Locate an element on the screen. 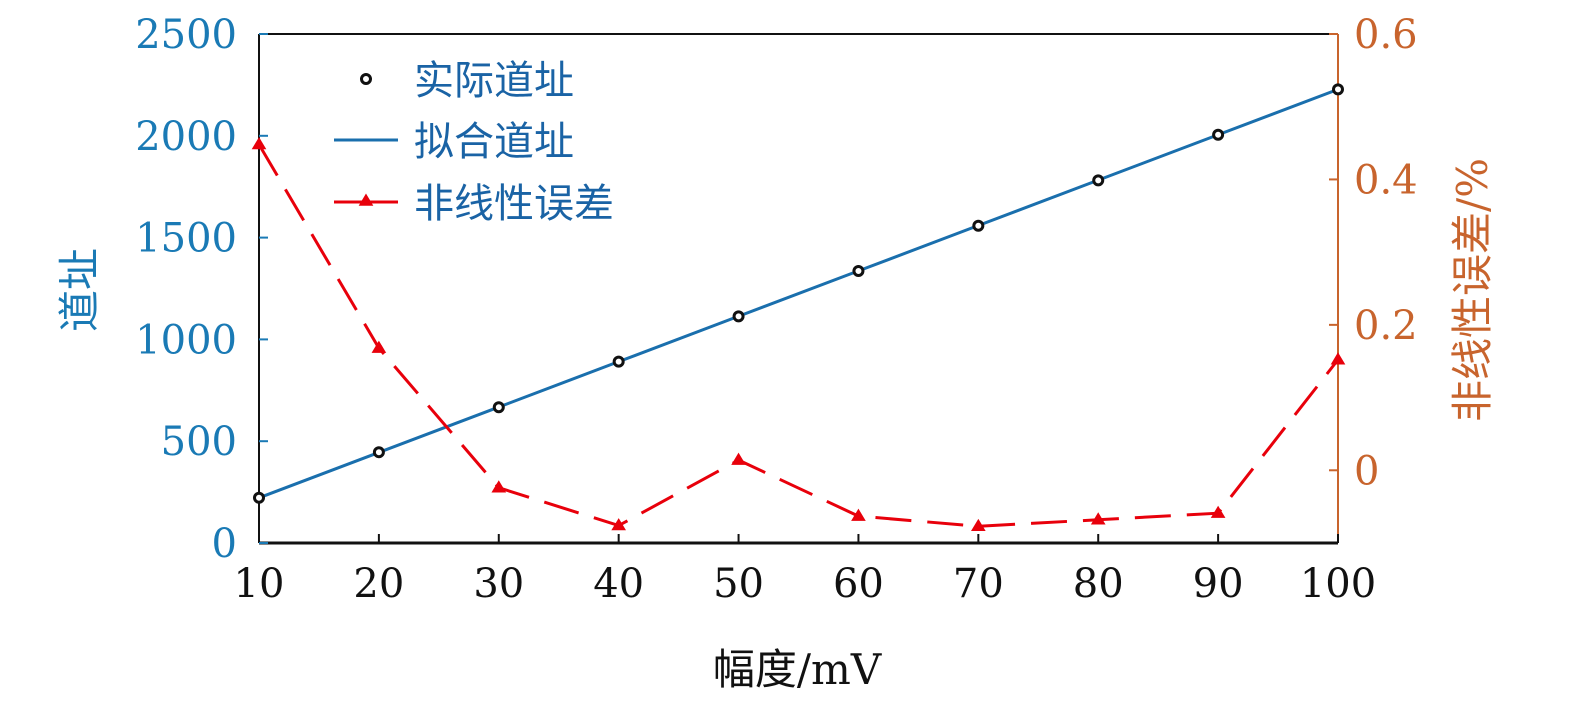  x-tick-label: 80 is located at coordinates (1098, 584).